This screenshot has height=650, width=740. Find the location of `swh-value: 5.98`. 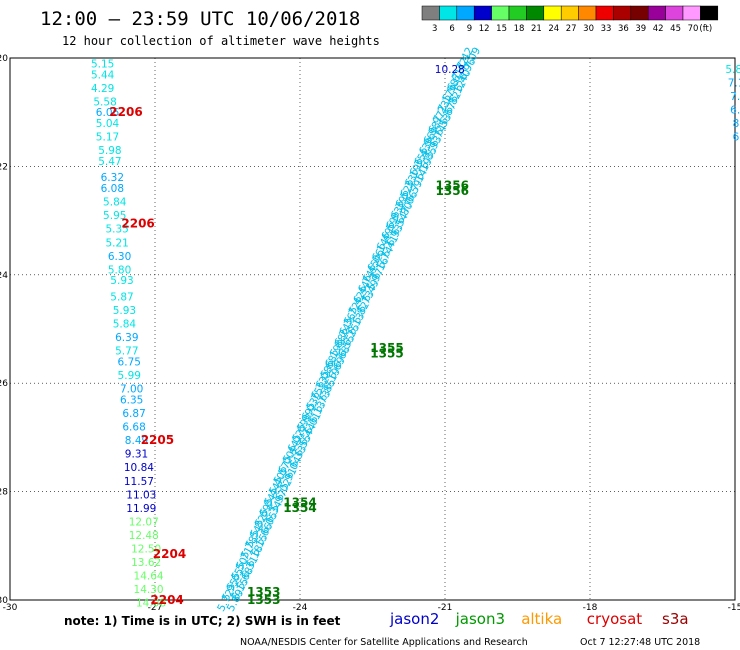

swh-value: 5.98 is located at coordinates (109, 151).